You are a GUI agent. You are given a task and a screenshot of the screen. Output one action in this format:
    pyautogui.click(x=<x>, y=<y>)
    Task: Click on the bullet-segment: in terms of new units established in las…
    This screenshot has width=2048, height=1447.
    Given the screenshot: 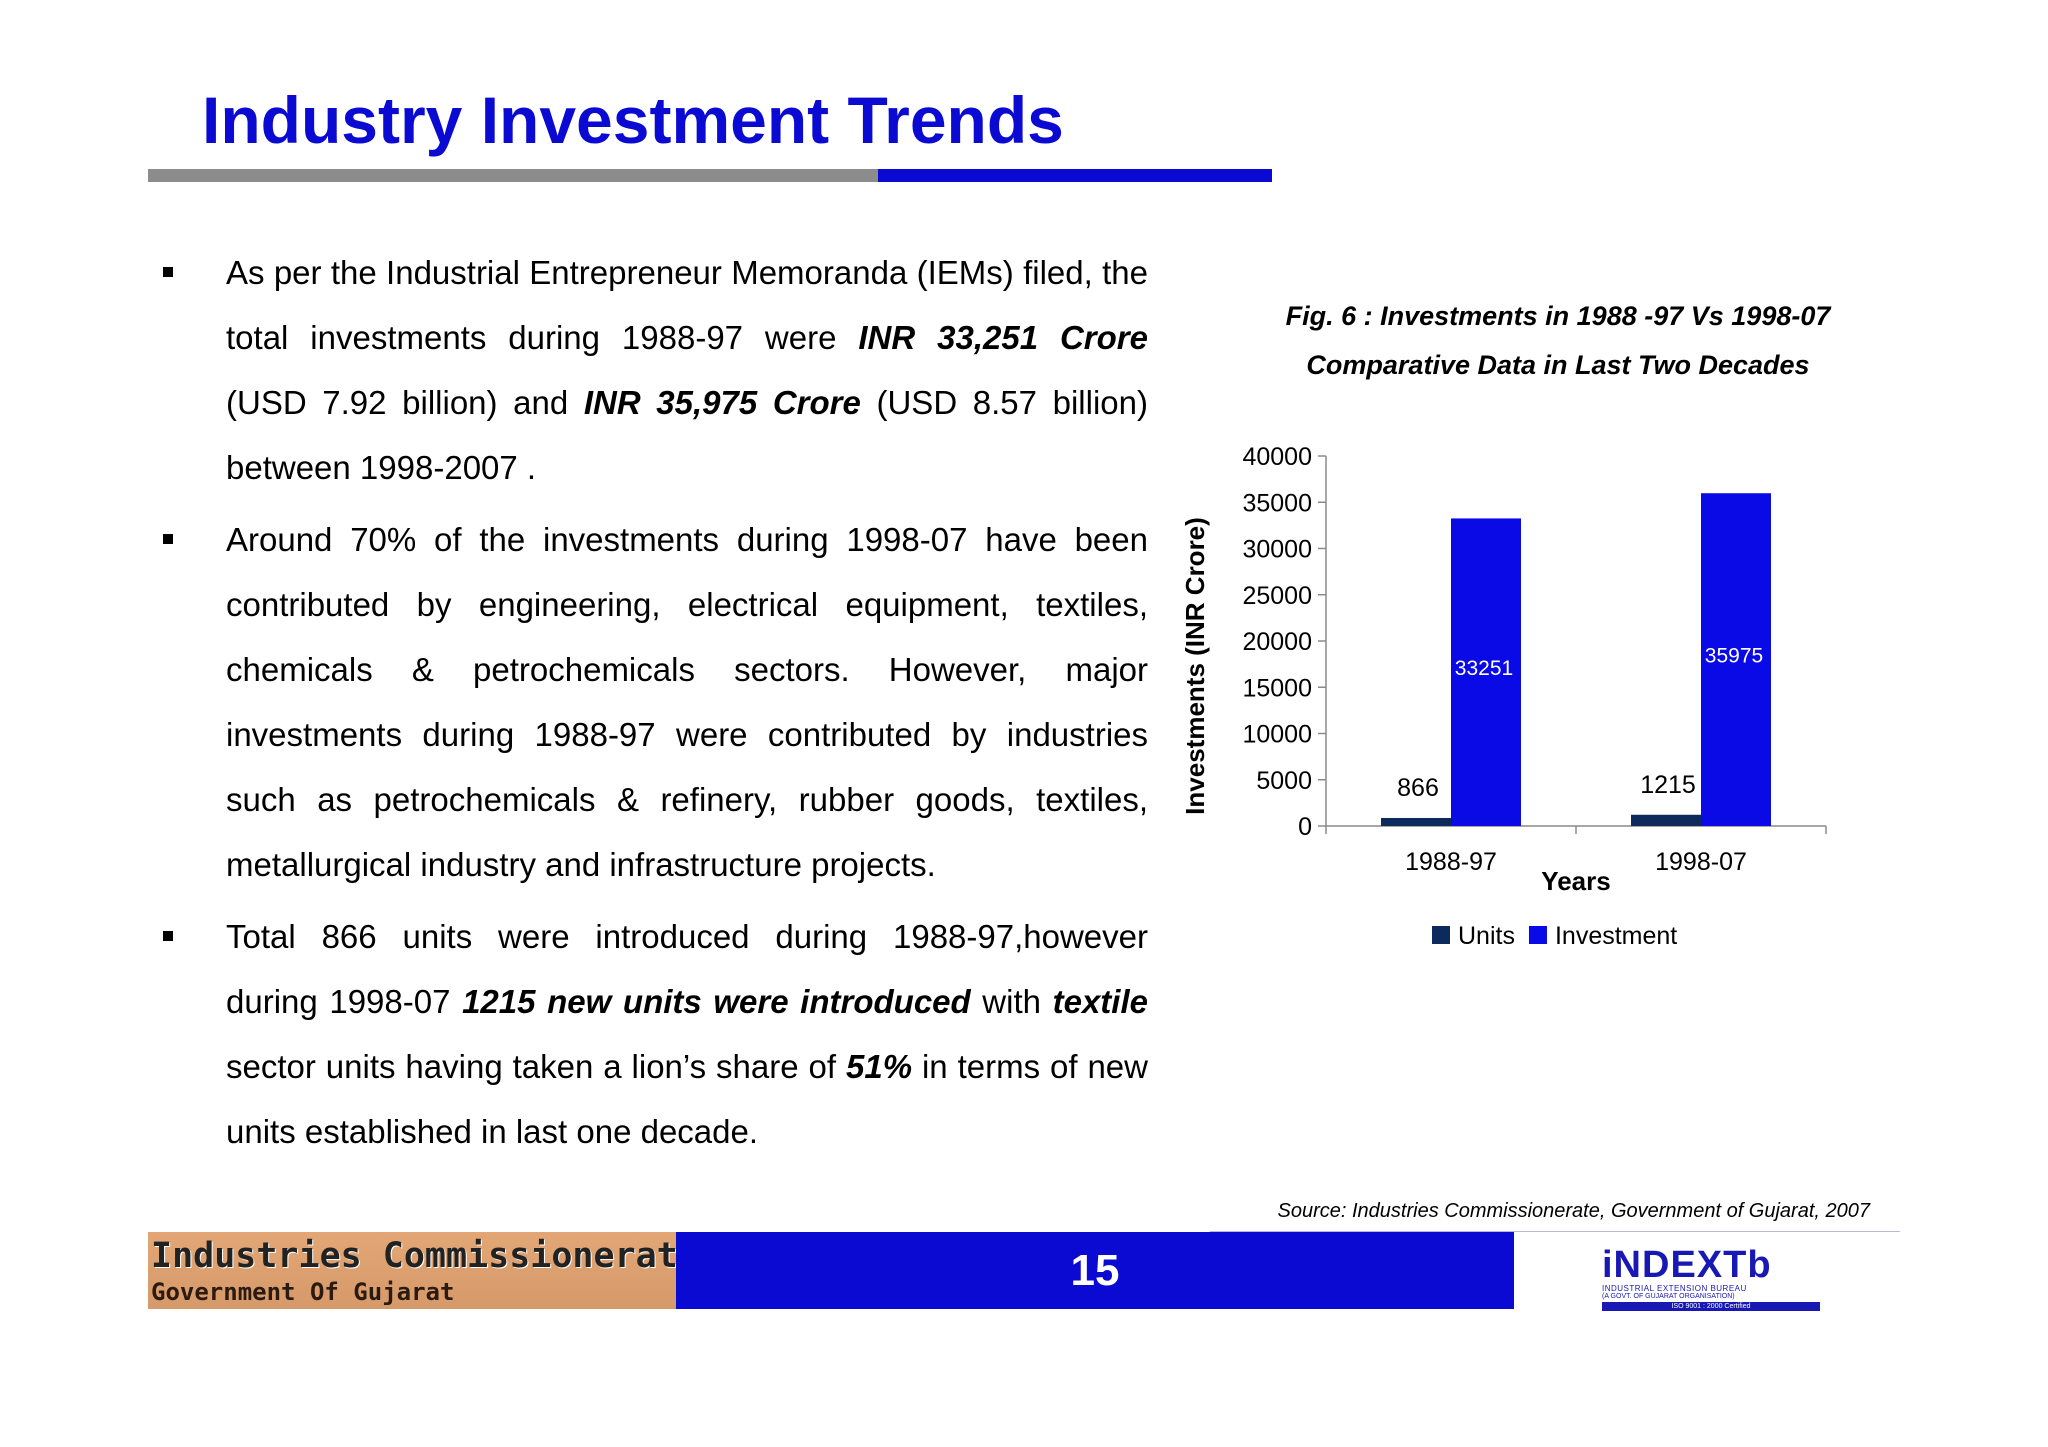 What is the action you would take?
    pyautogui.click(x=687, y=1099)
    